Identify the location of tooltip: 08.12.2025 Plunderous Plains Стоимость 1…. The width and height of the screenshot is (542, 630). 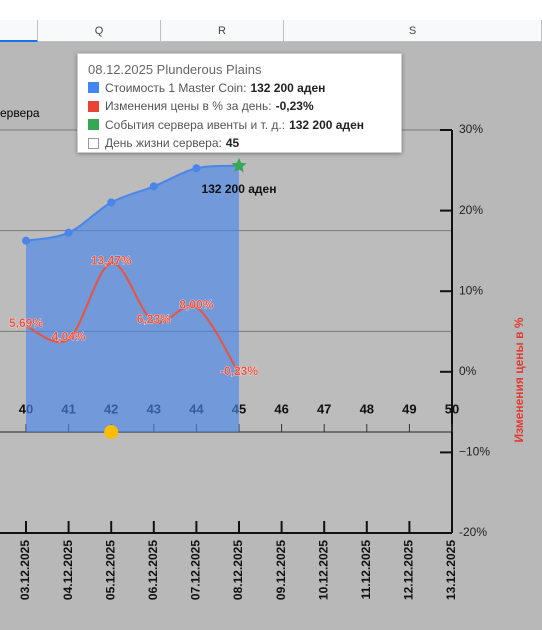
(239, 103).